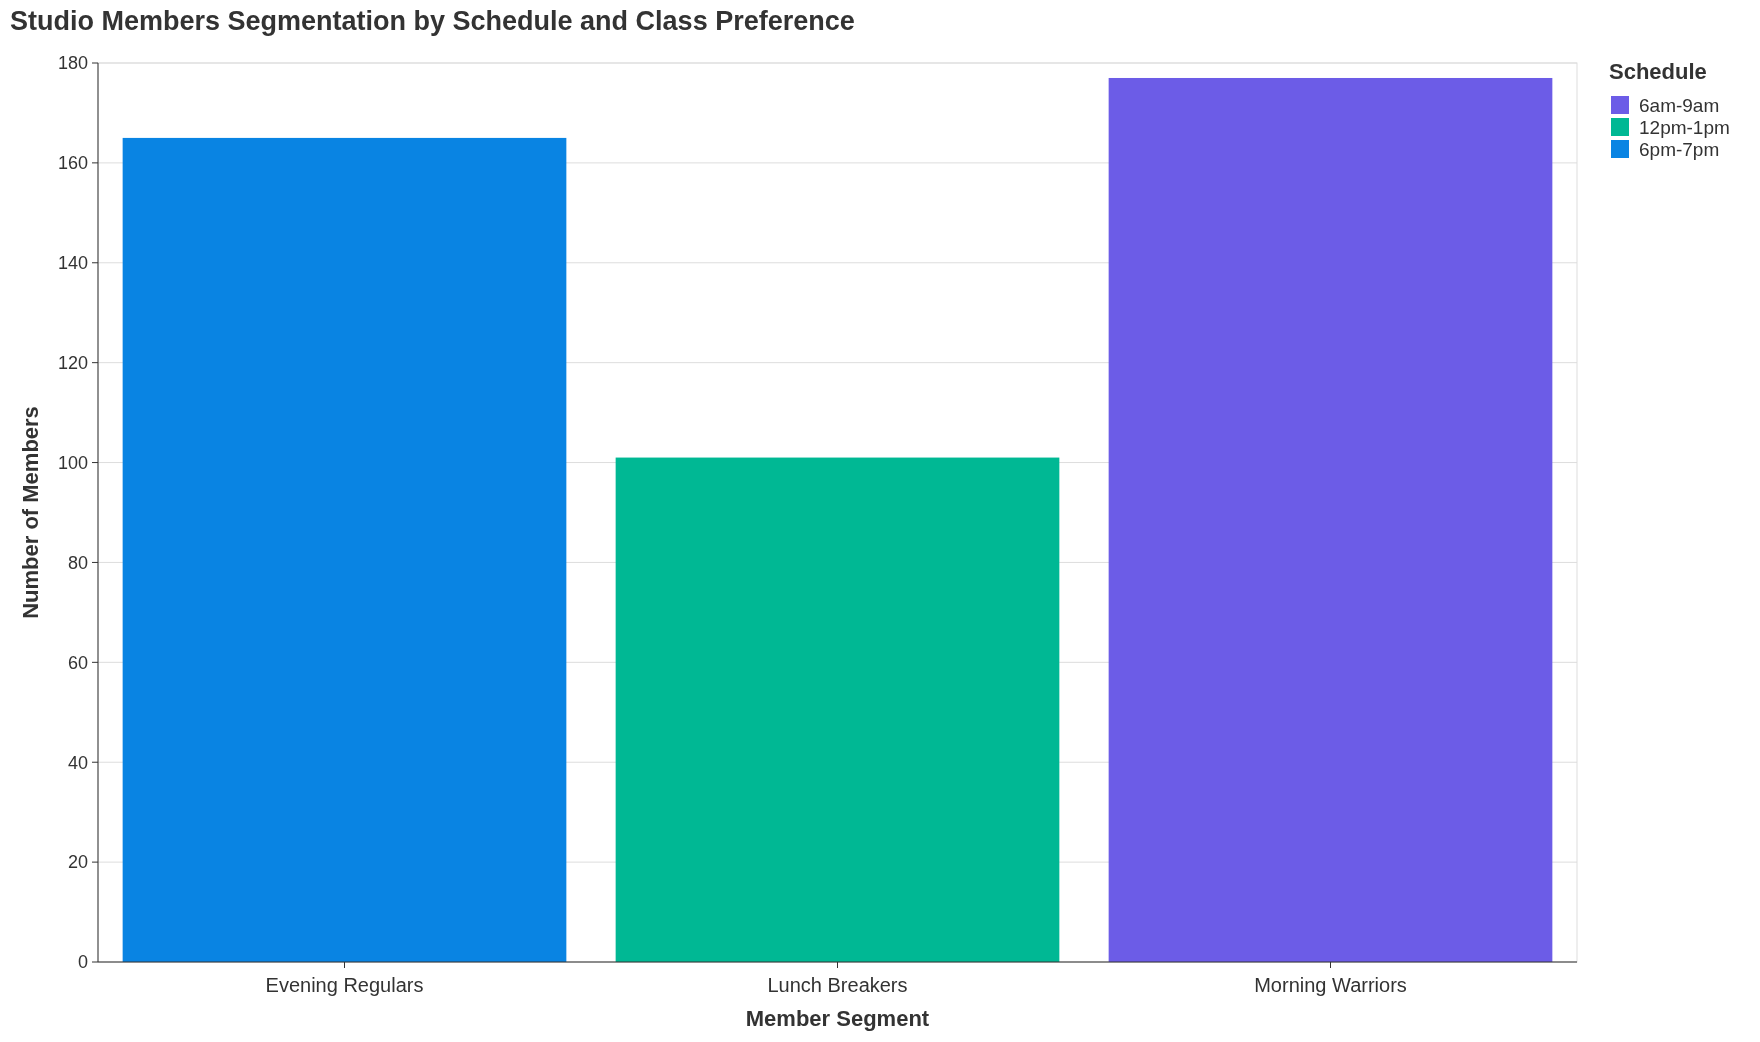 This screenshot has height=1042, width=1760. I want to click on y-tick-label: 120, so click(72, 362).